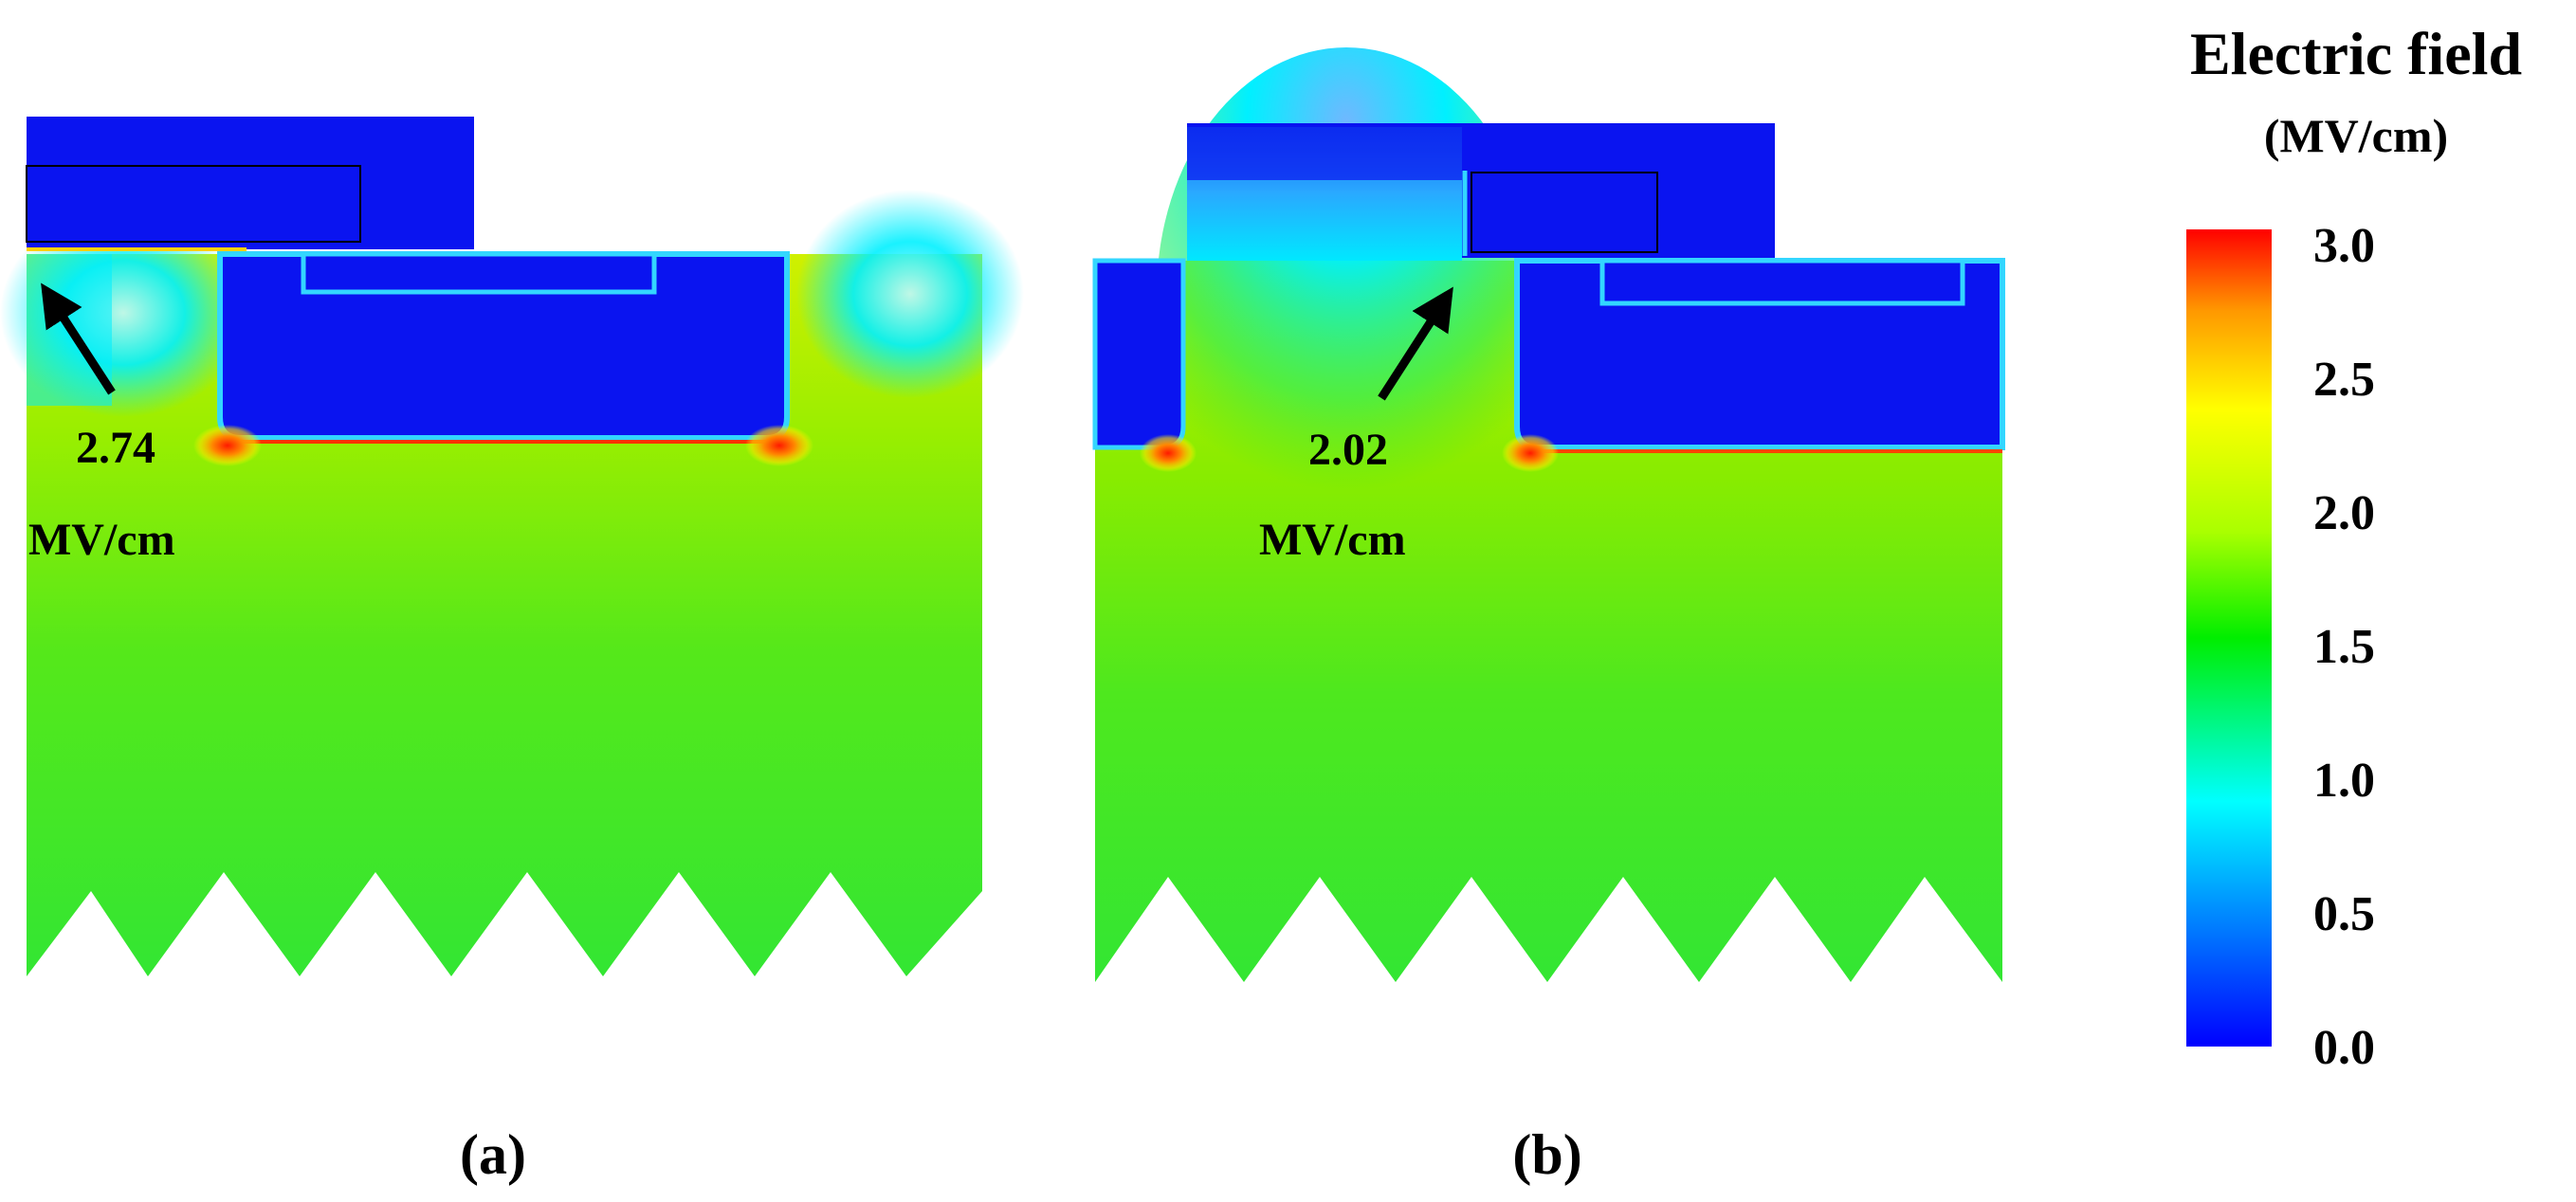  I want to click on panel-b-peak-value: 2.02, so click(1348, 450).